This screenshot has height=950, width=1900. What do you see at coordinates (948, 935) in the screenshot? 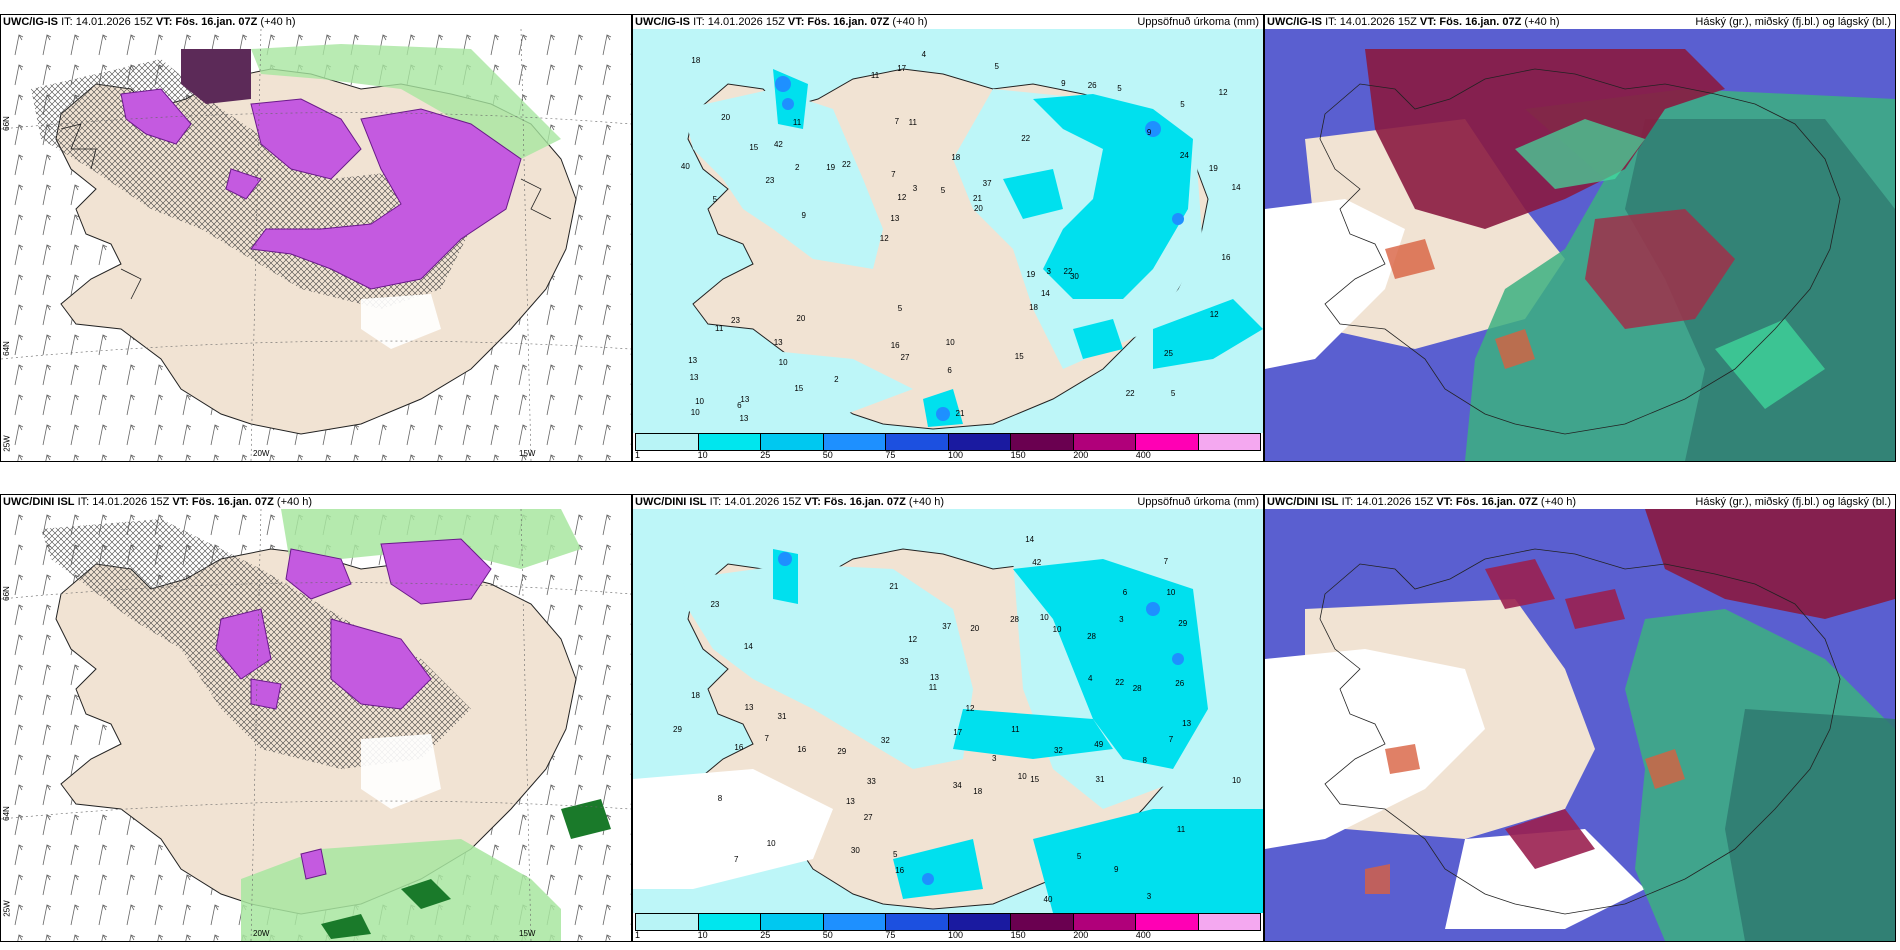
I see `legend-ticks: 1 10 25 50 75 100 150 200 400` at bounding box center [948, 935].